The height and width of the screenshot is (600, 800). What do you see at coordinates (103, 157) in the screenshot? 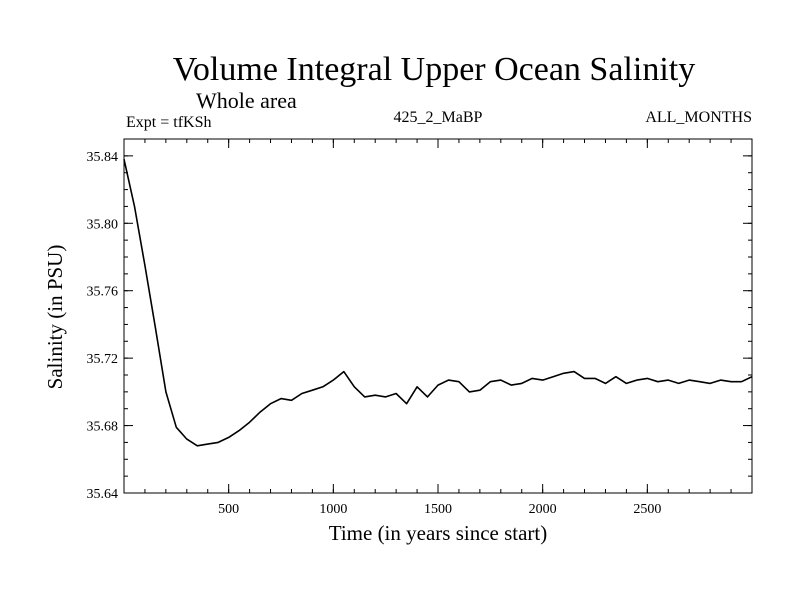
I see `y-tick-label: 35.84` at bounding box center [103, 157].